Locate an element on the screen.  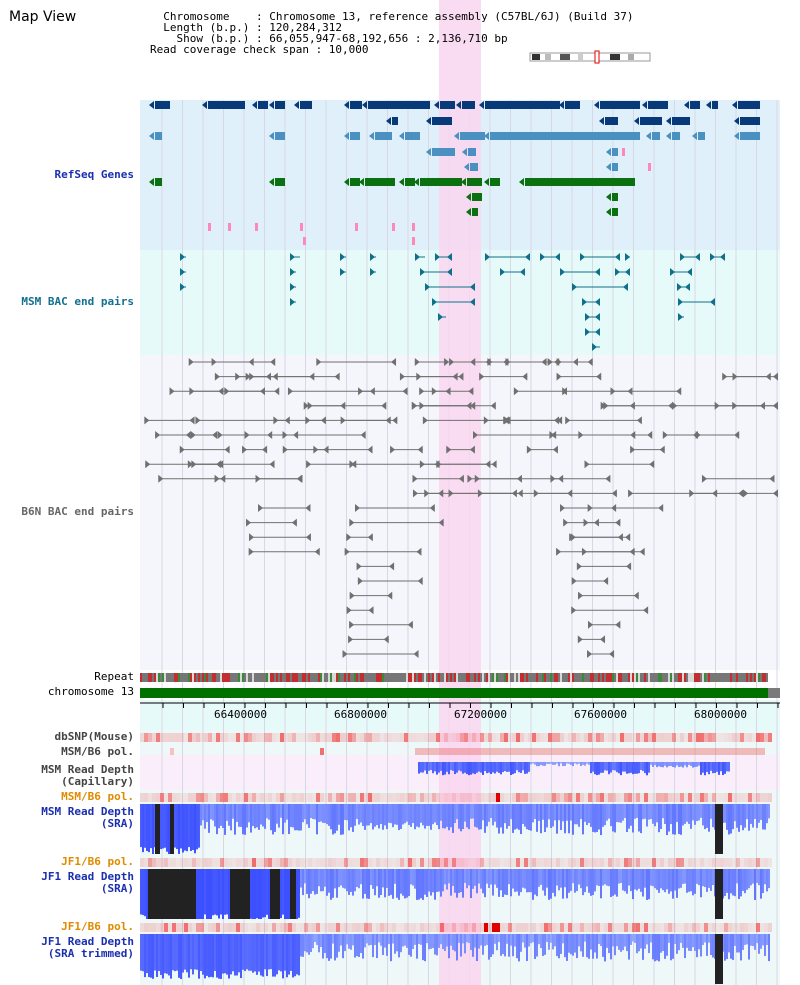
track-label-jf1-read-trim: JF1 Read Depth (SRA trimmed) is located at coordinates (67, 948).